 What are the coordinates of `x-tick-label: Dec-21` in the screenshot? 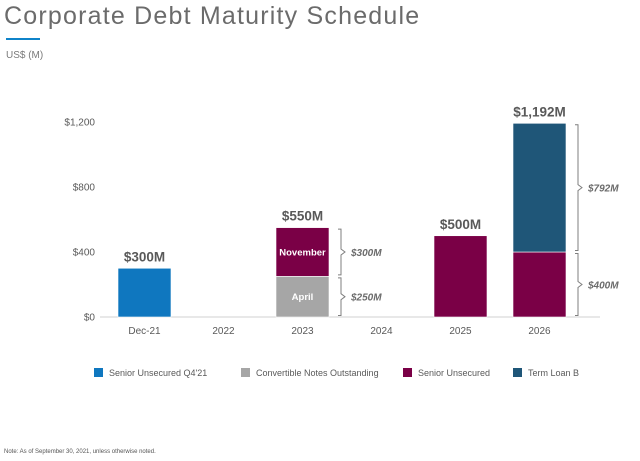 It's located at (144, 331).